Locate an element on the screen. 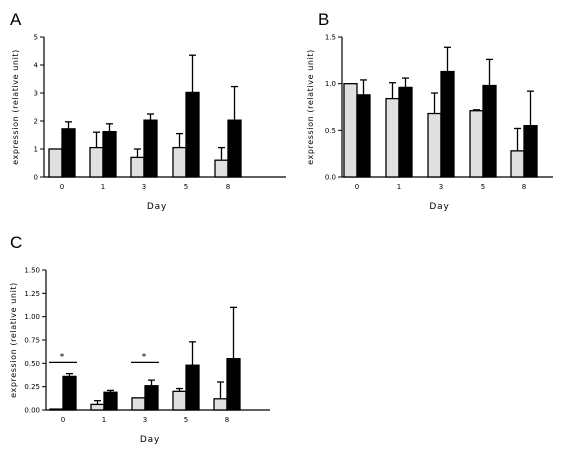 The image size is (561, 450). panel-a-x-tick-label: 8 is located at coordinates (228, 187).